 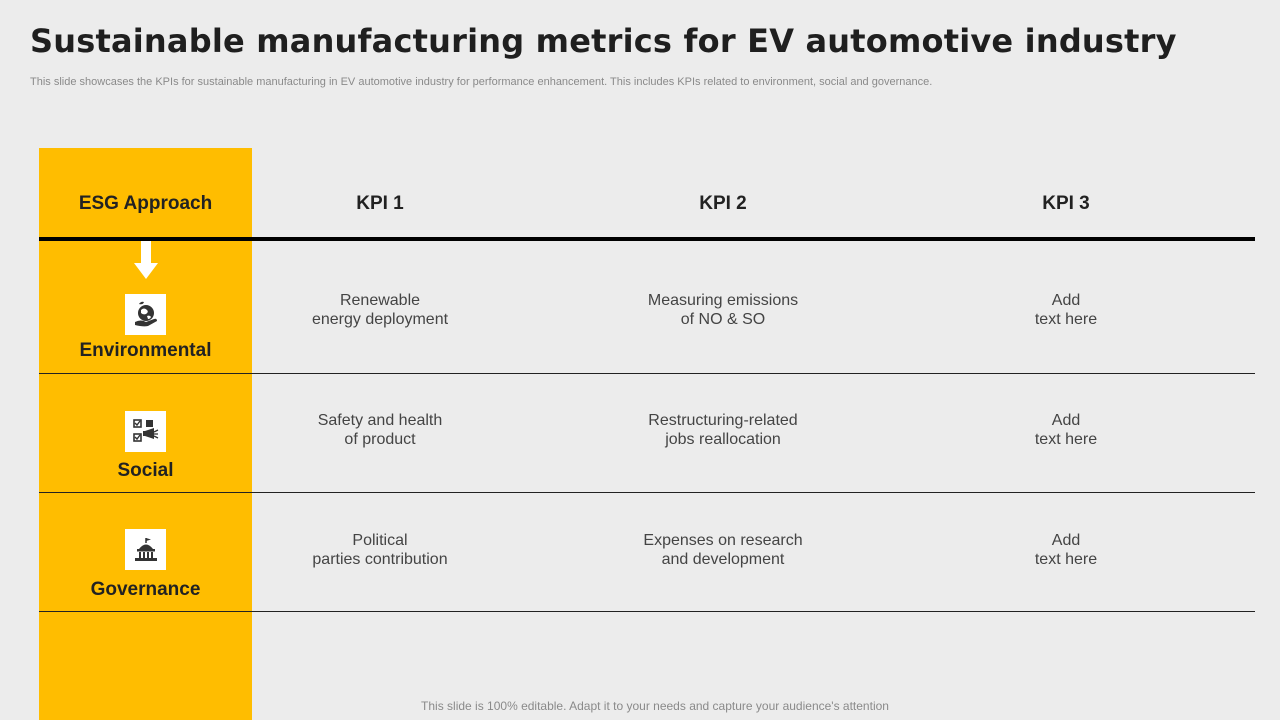 What do you see at coordinates (145, 431) in the screenshot?
I see `checklist-megaphone-icon` at bounding box center [145, 431].